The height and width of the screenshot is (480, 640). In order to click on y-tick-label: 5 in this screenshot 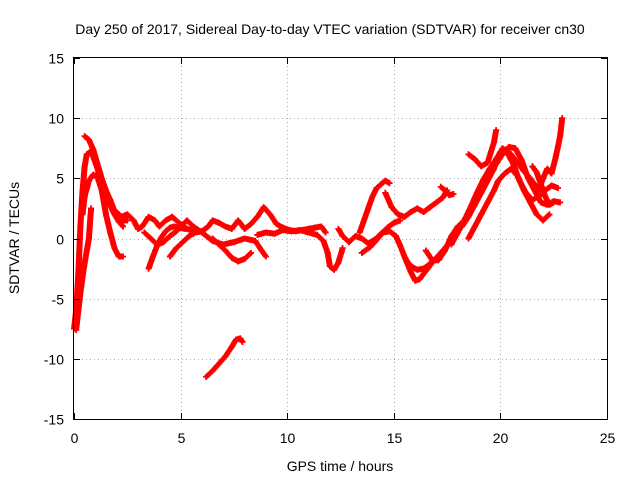, I will do `click(60, 179)`.